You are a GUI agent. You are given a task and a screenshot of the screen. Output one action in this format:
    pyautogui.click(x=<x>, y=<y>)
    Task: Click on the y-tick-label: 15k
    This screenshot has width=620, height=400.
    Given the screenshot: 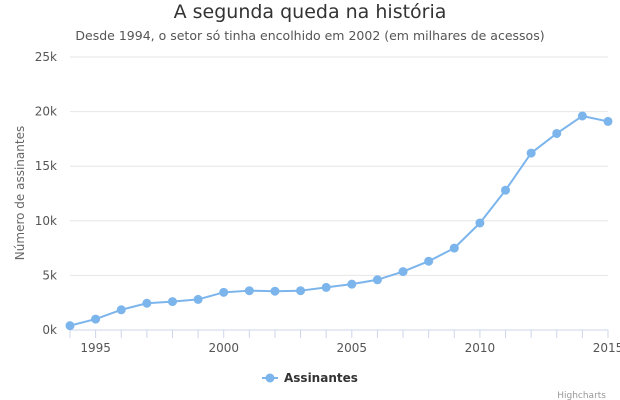 What is the action you would take?
    pyautogui.click(x=46, y=166)
    